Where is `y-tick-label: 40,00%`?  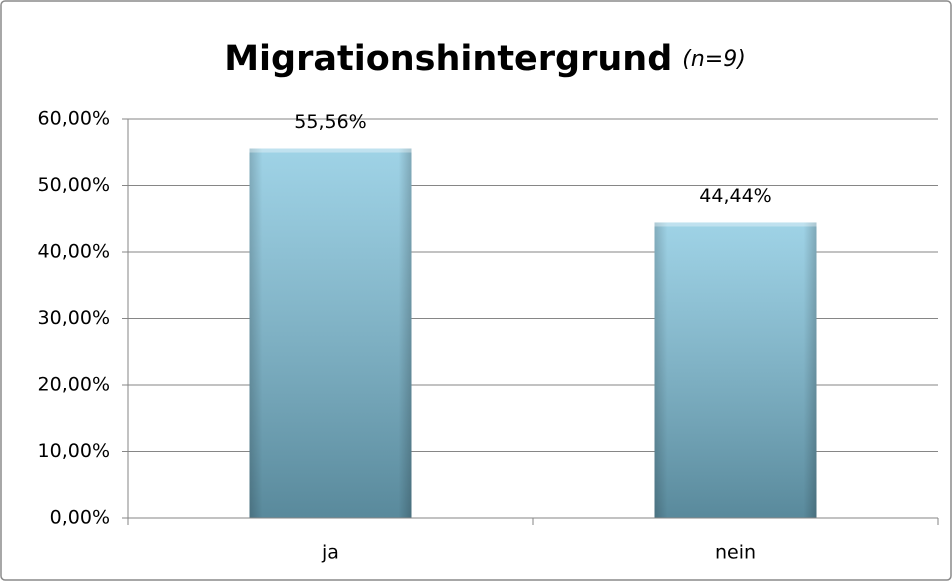 y-tick-label: 40,00% is located at coordinates (74, 252).